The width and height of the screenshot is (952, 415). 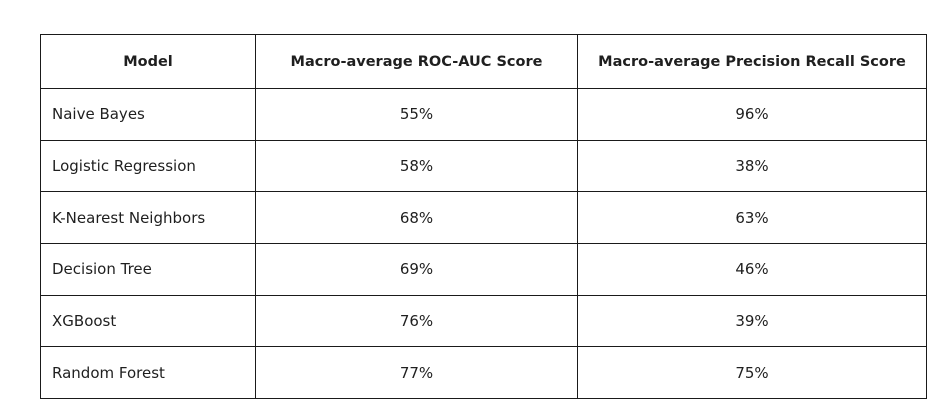 I want to click on header-roc-auc: Macro-average ROC-AUC Score, so click(x=416, y=61).